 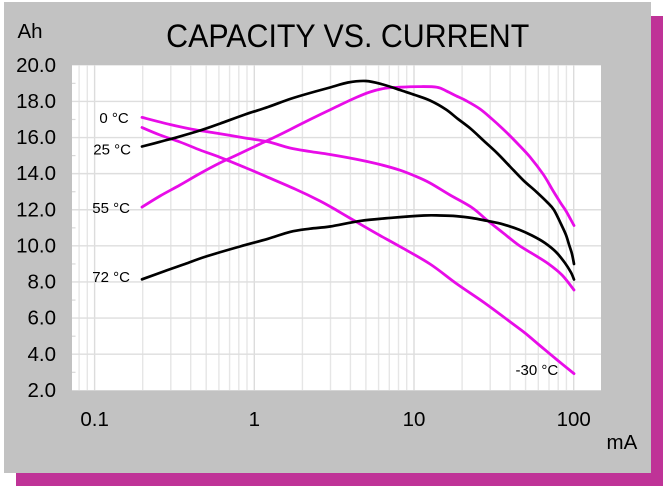 What do you see at coordinates (111, 208) in the screenshot?
I see `svg-text: 55 °C` at bounding box center [111, 208].